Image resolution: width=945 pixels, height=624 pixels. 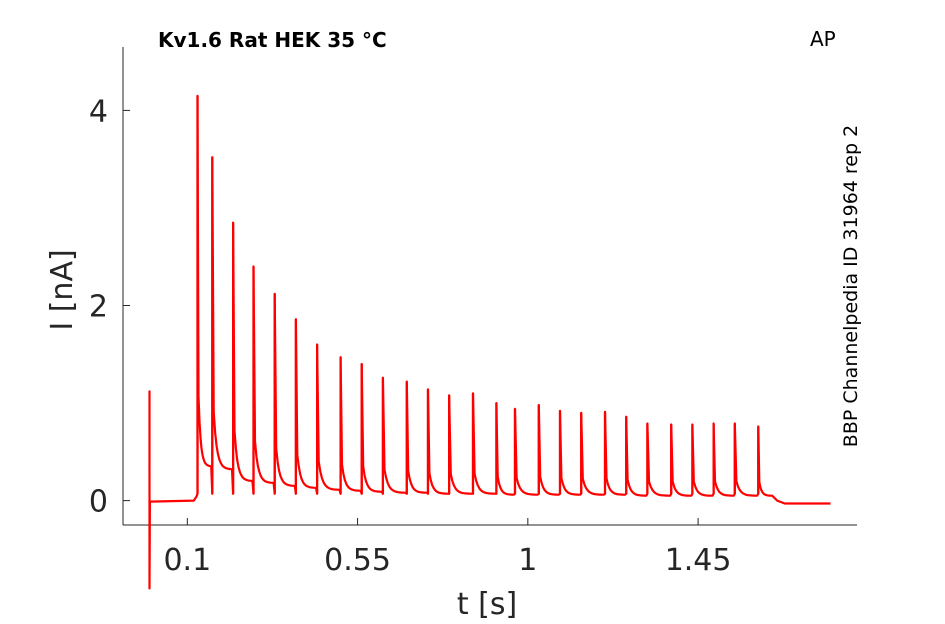 I want to click on y-tick-label: 2, so click(x=98, y=307).